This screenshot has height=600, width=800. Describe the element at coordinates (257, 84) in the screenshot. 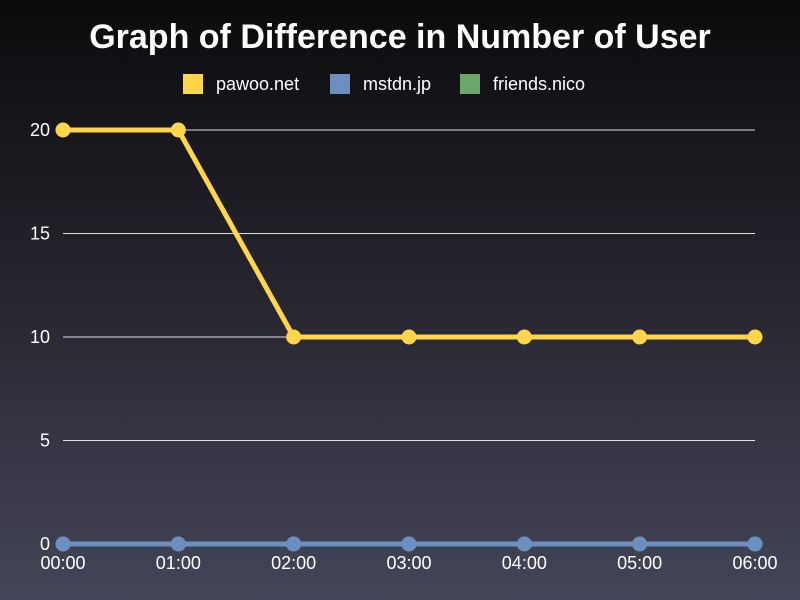

I see `legend-label-pawoo-net: pawoo.net` at that location.